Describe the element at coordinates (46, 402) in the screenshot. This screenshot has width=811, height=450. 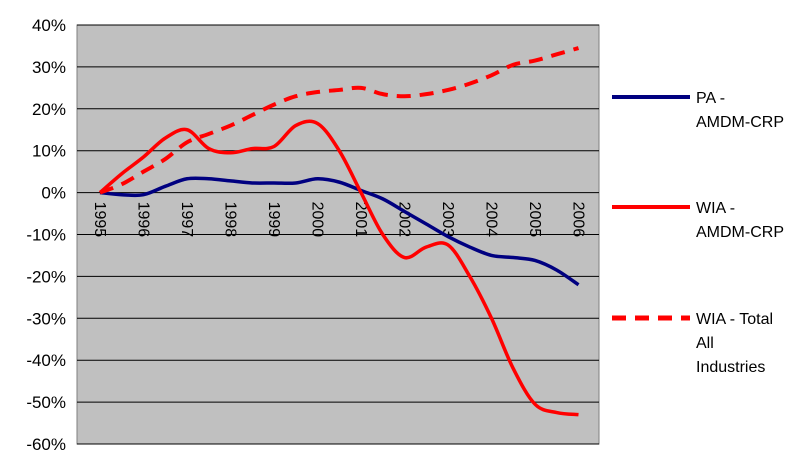
I see `y-tick-label: -50%` at that location.